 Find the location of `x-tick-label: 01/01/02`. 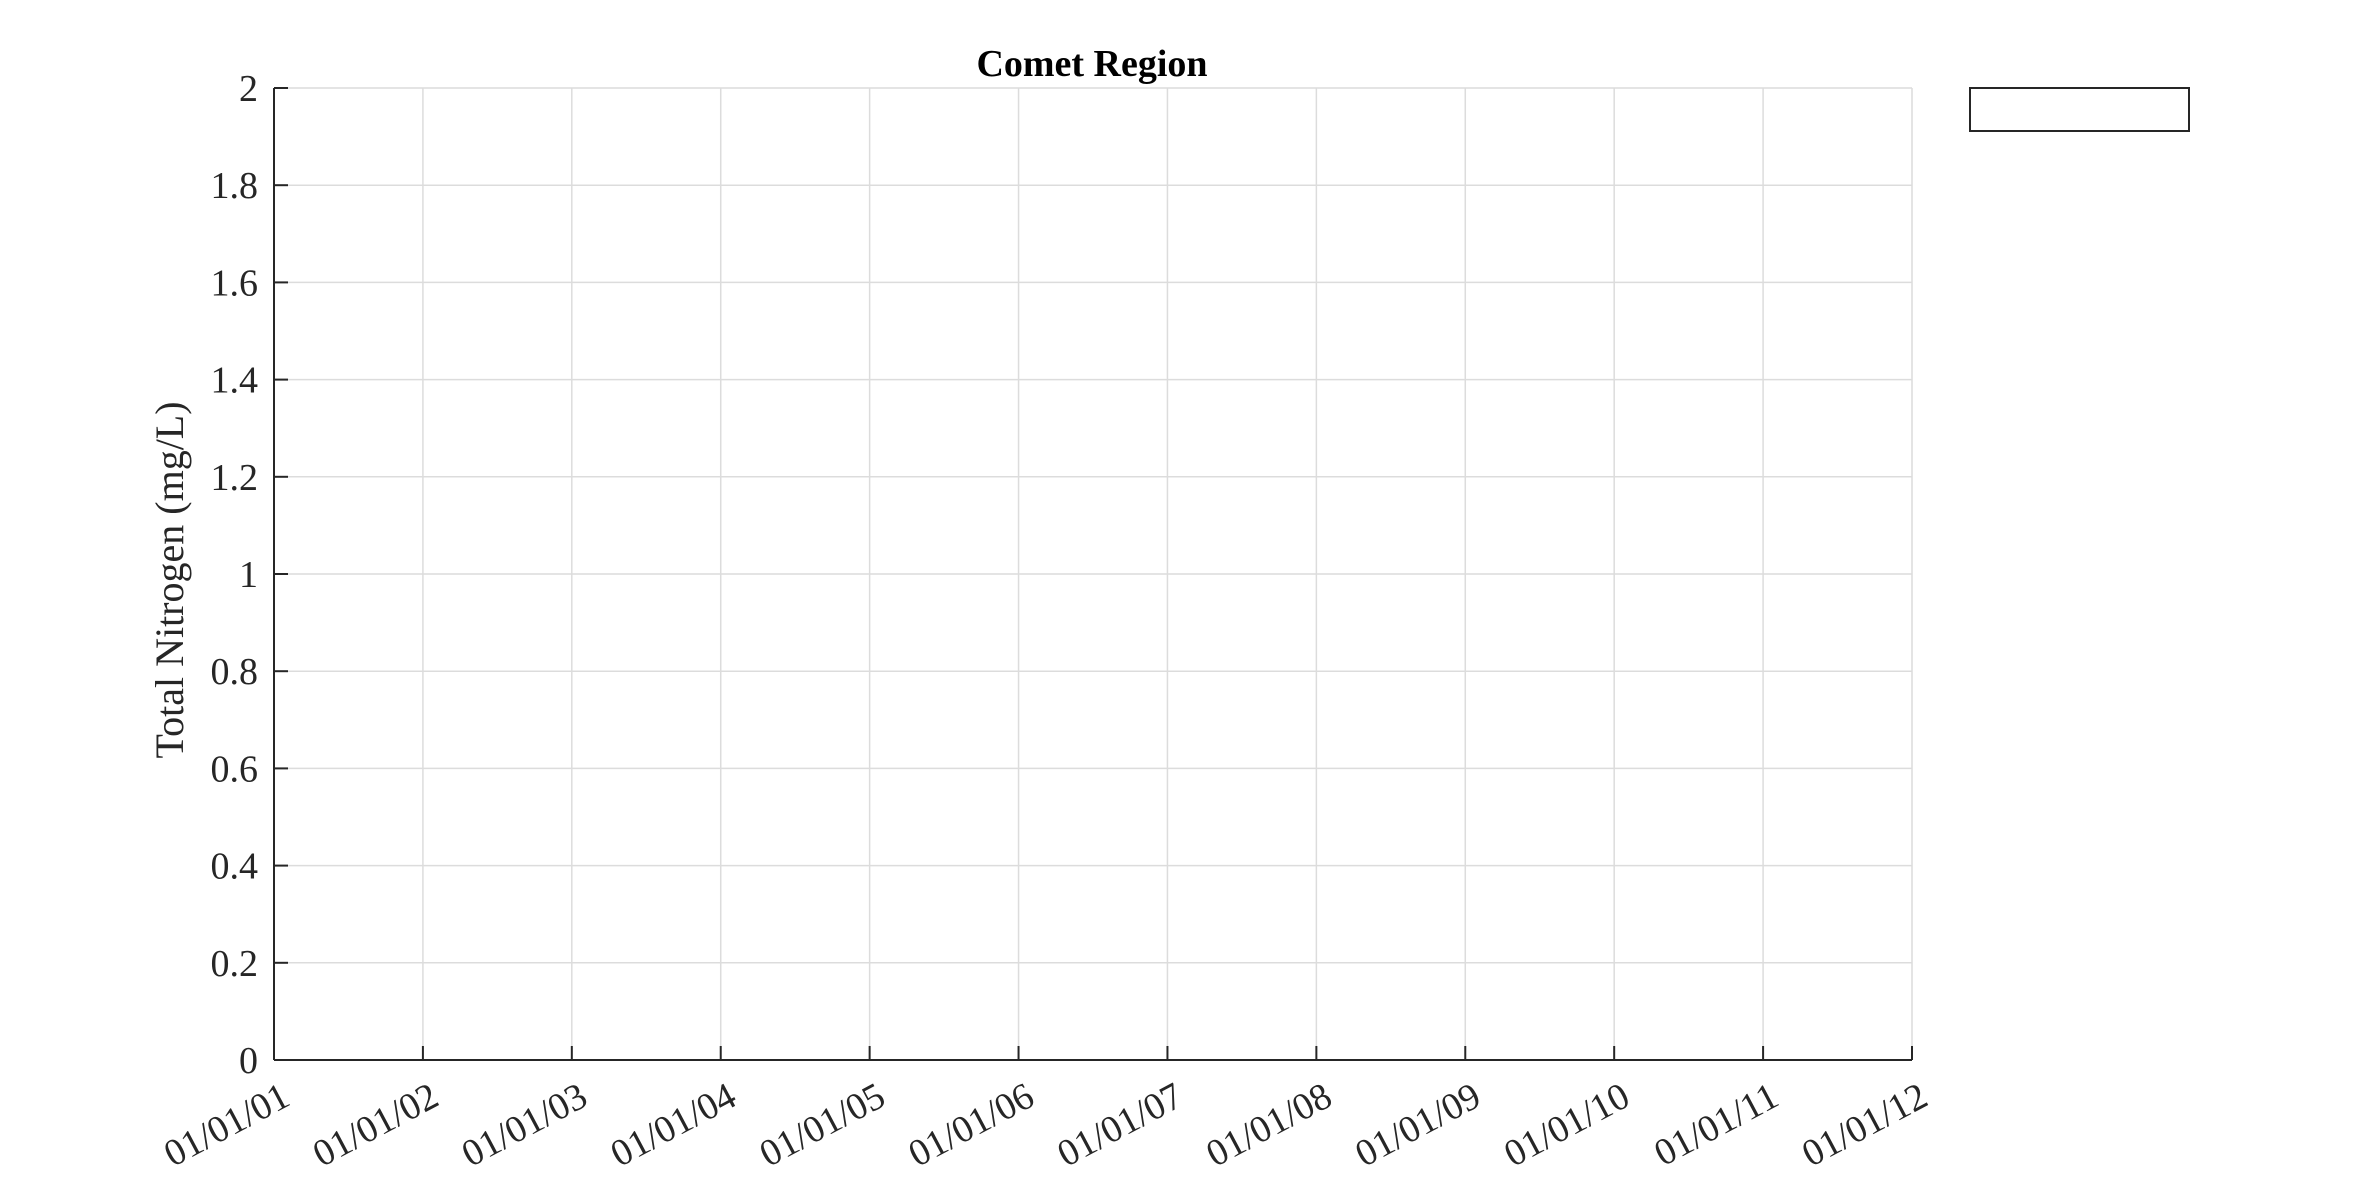

x-tick-label: 01/01/02 is located at coordinates (375, 1125).